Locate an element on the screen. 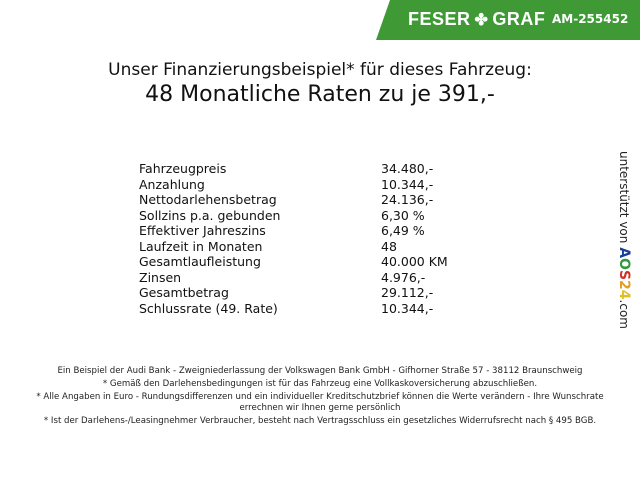  logo-letter: S is located at coordinates (624, 275).